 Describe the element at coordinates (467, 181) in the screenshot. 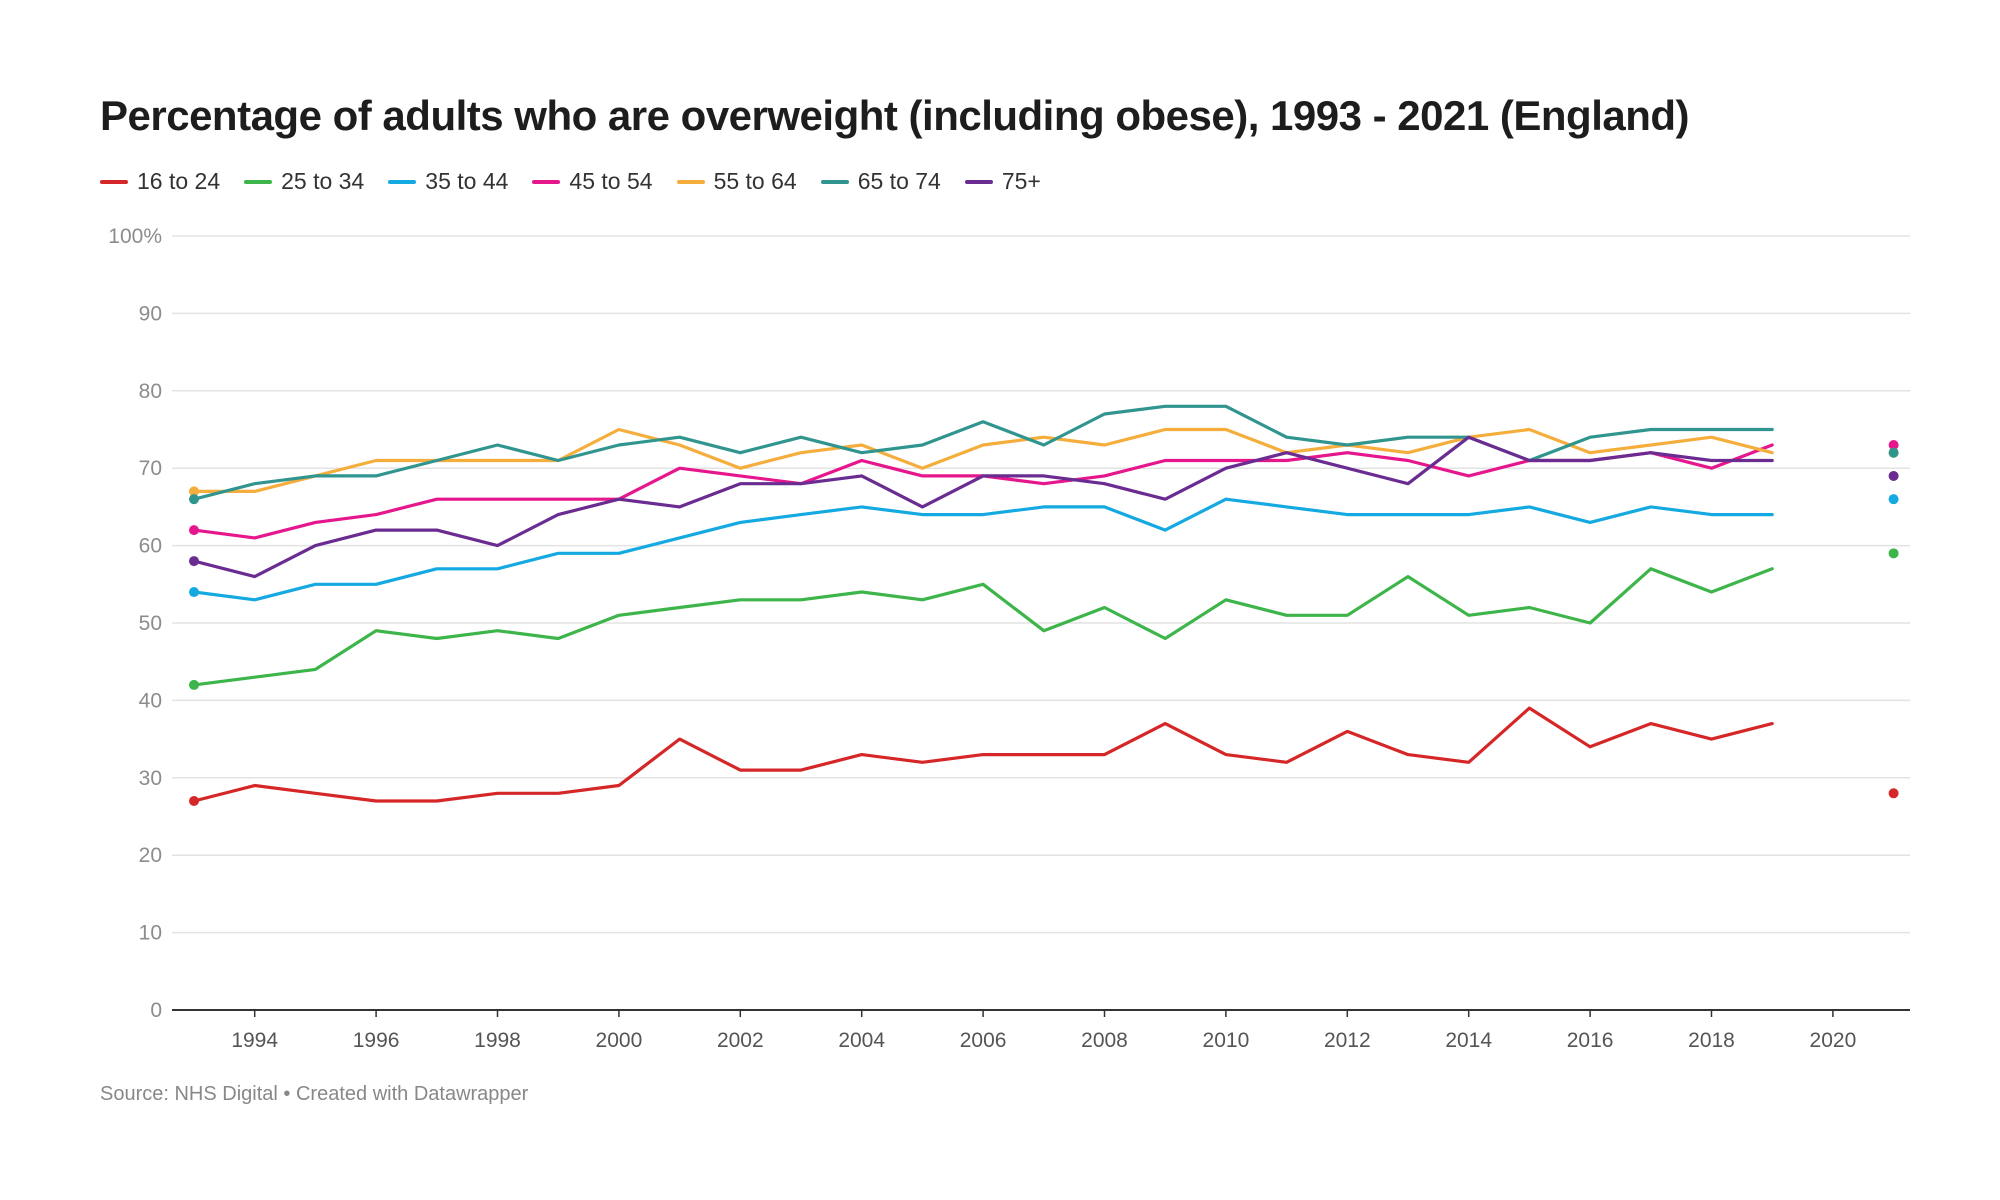

I see `legend-label: 35 to 44` at that location.